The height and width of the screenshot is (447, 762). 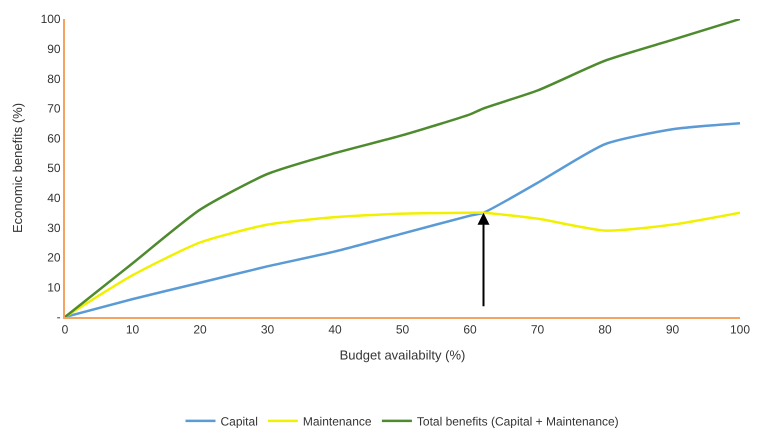 I want to click on y-tick-label: 50, so click(x=54, y=168).